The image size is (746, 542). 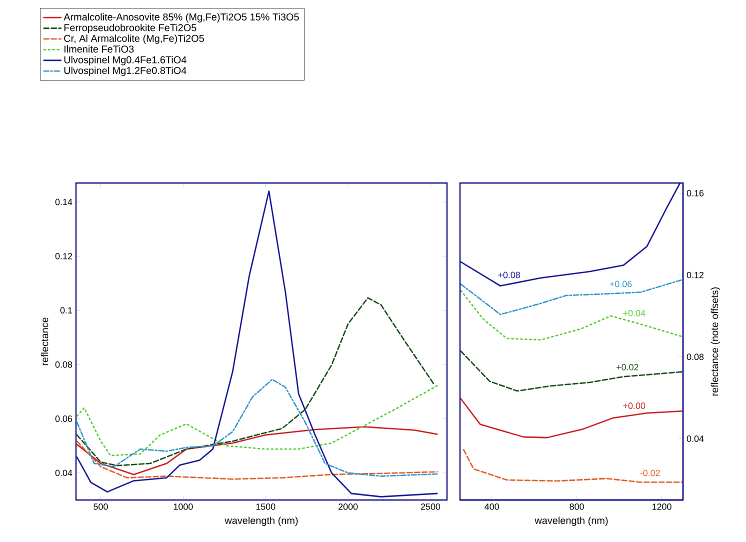 I want to click on y-axis-title: reflectance (note offsets), so click(x=715, y=341).